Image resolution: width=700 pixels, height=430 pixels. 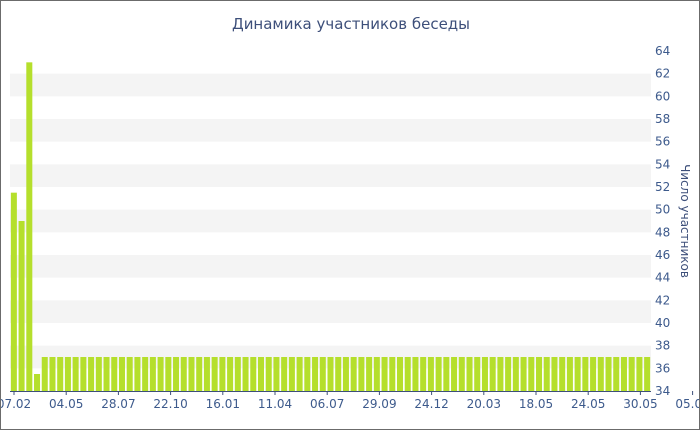 What do you see at coordinates (662, 391) in the screenshot?
I see `y-tick-label: 34` at bounding box center [662, 391].